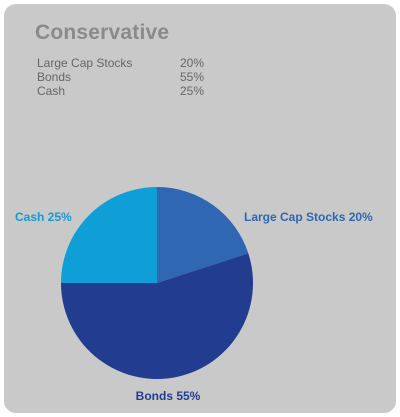 This screenshot has width=400, height=417. What do you see at coordinates (203, 235) in the screenshot?
I see `pie-slice-large-cap-stocks` at bounding box center [203, 235].